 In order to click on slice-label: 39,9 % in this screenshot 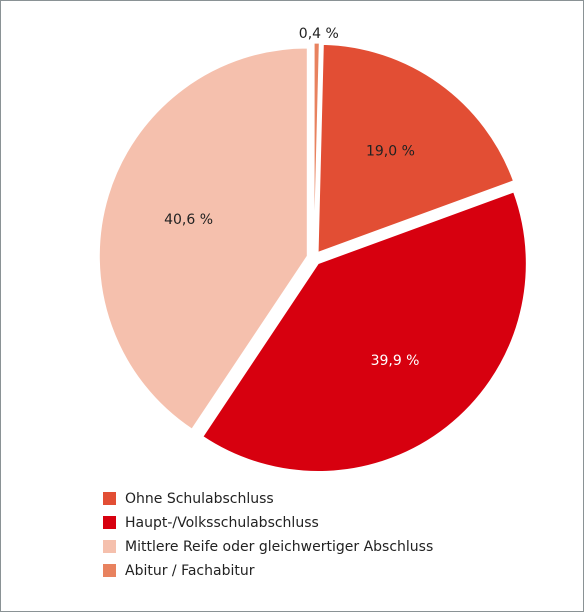, I will do `click(395, 361)`.